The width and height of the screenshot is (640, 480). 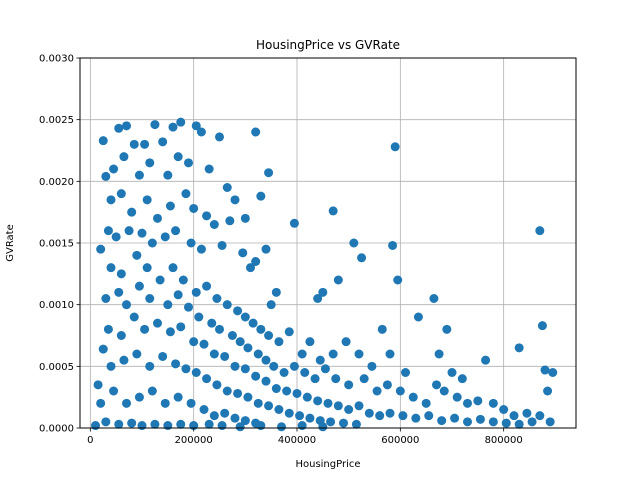 I want to click on x-axis-label: HousingPrice, so click(x=327, y=464).